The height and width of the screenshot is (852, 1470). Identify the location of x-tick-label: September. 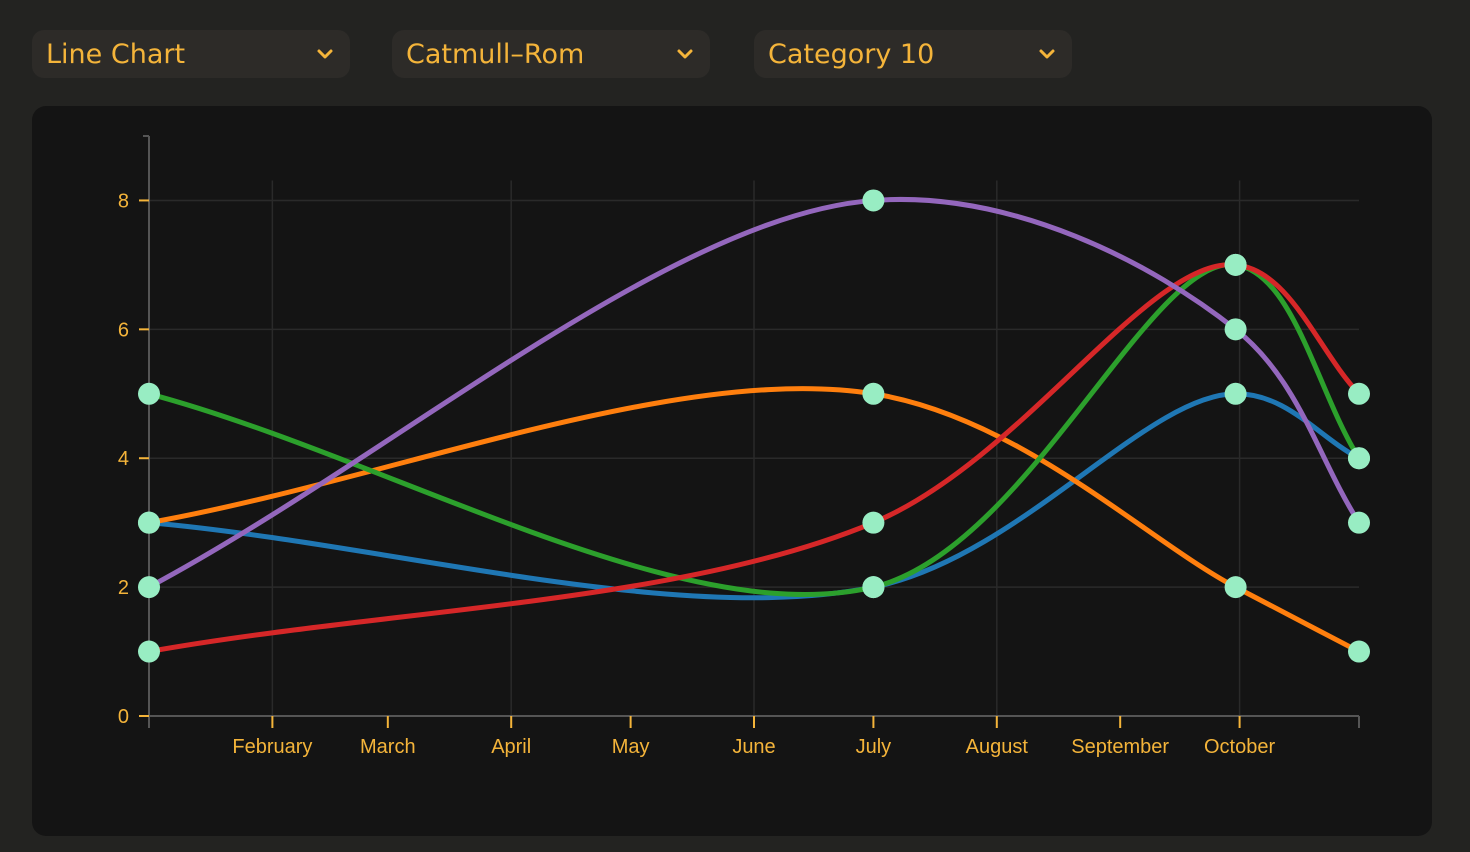
(1120, 747).